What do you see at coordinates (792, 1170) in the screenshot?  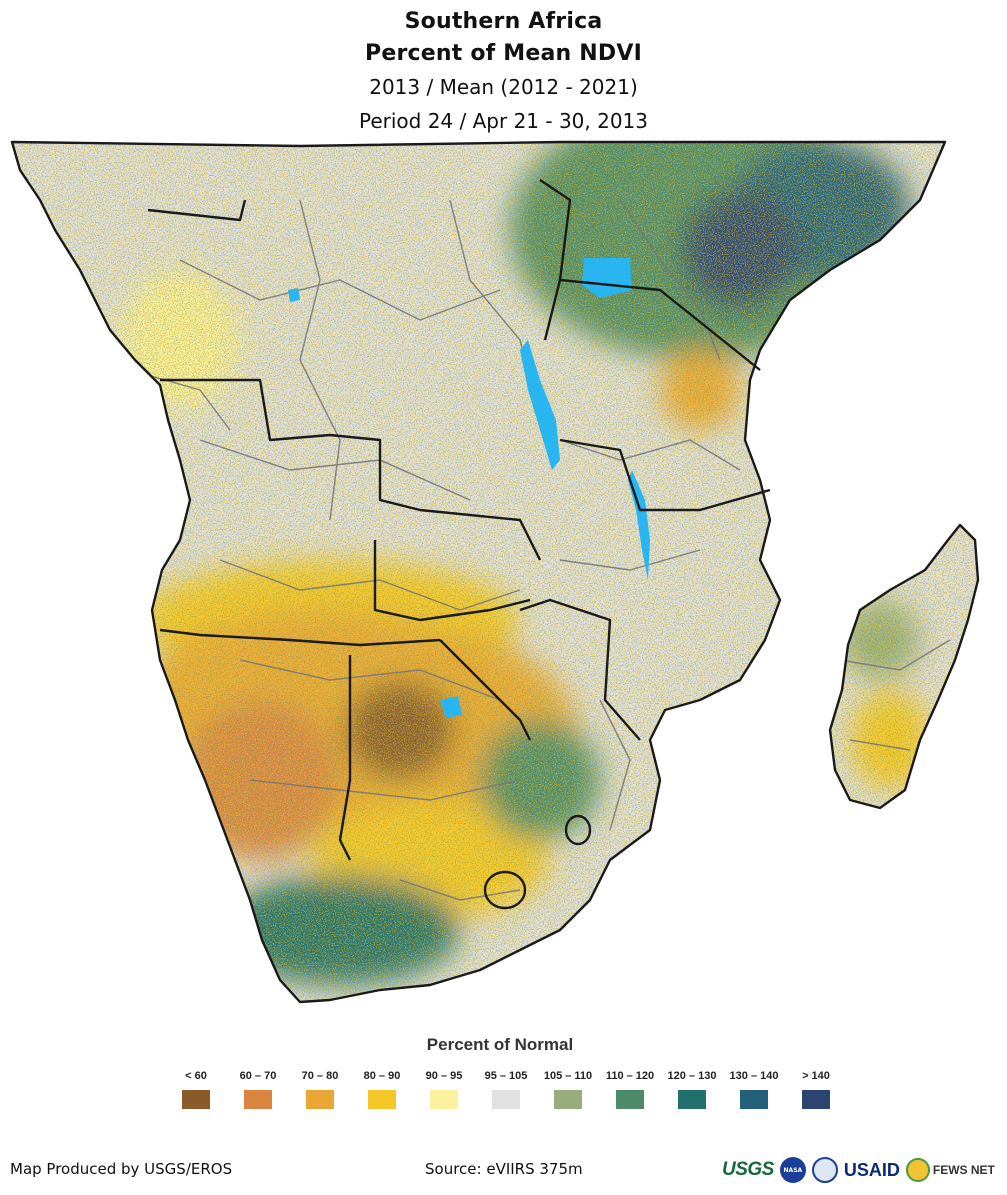 I see `nasa-logo: NASA` at bounding box center [792, 1170].